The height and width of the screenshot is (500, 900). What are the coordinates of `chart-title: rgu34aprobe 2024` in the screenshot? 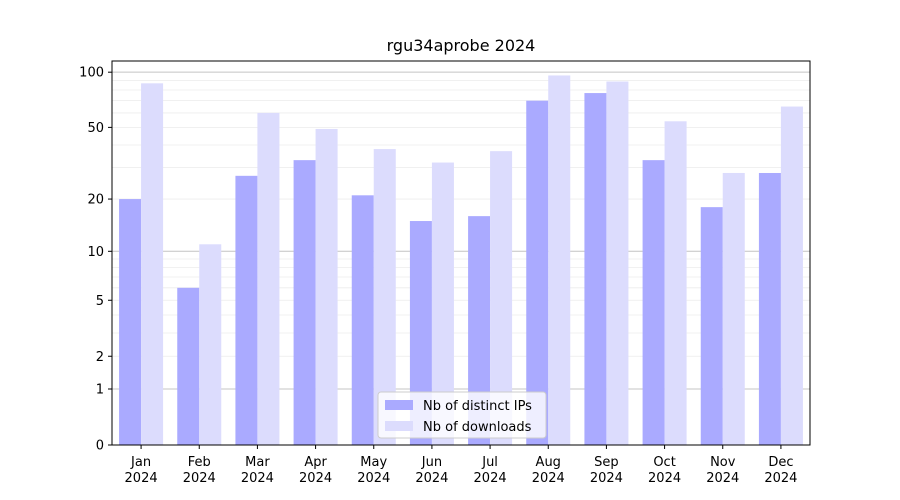 It's located at (461, 45).